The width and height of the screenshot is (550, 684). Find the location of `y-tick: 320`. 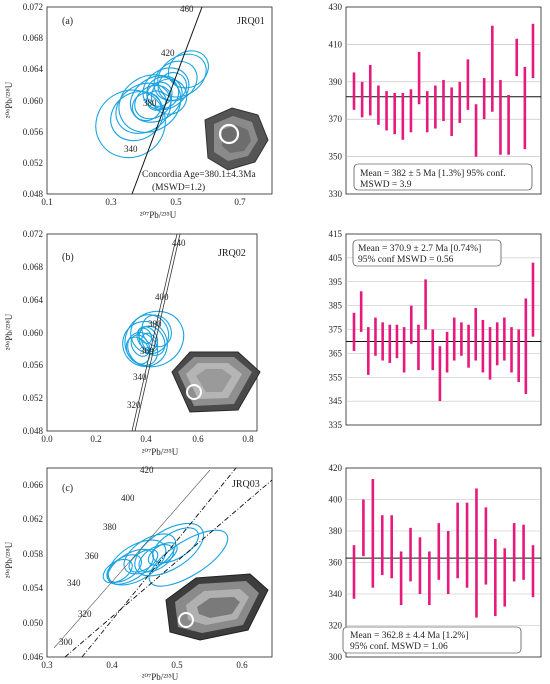

y-tick: 320 is located at coordinates (336, 626).